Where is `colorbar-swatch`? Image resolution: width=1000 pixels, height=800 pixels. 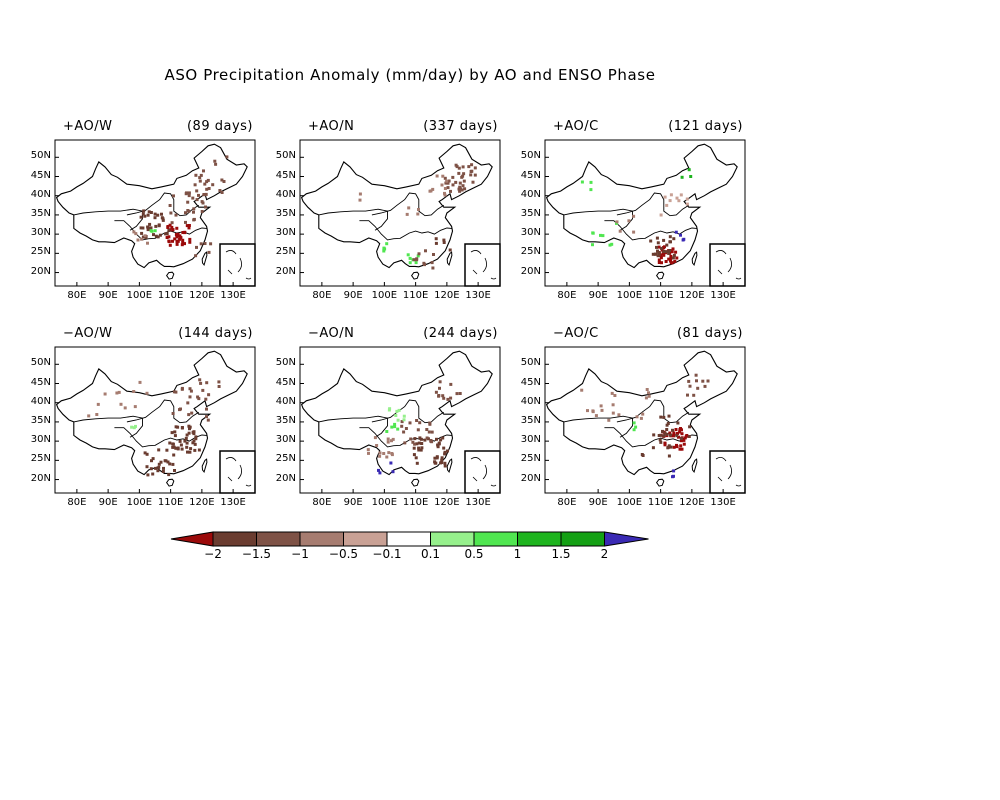
colorbar-swatch is located at coordinates (495, 539).